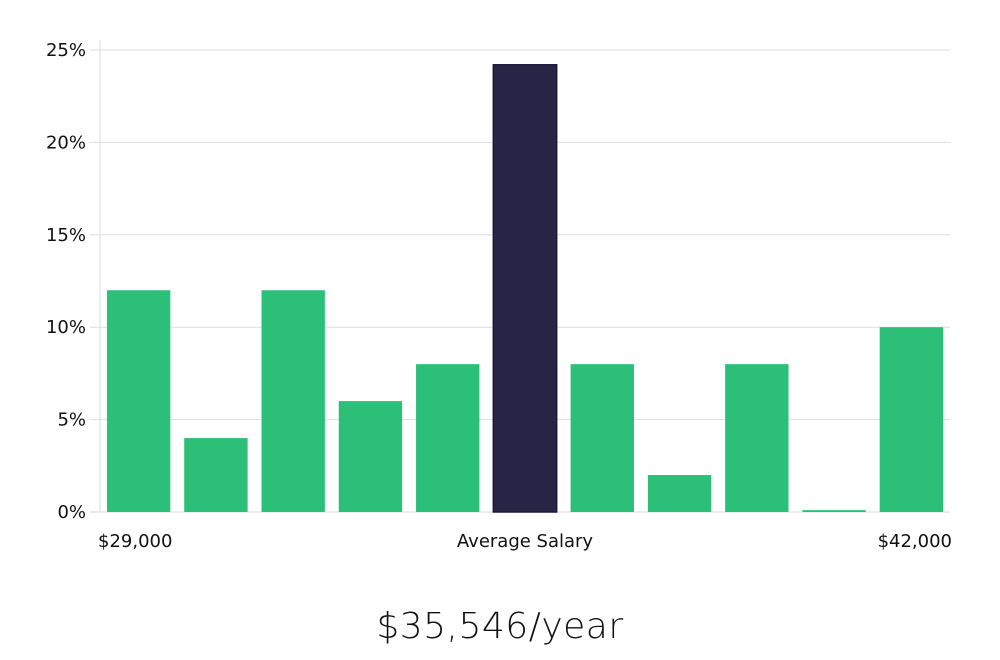 This screenshot has height=660, width=1000. Describe the element at coordinates (66, 235) in the screenshot. I see `y-tick-label: 15%` at that location.